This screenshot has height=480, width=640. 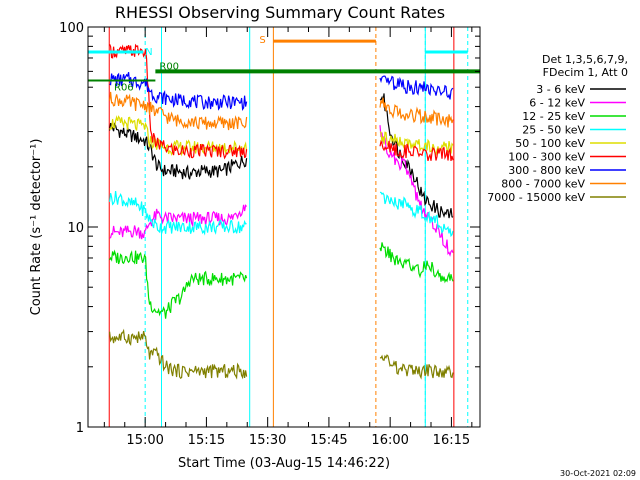 I want to click on legend-item: 25 - 50 keV, so click(x=574, y=130).